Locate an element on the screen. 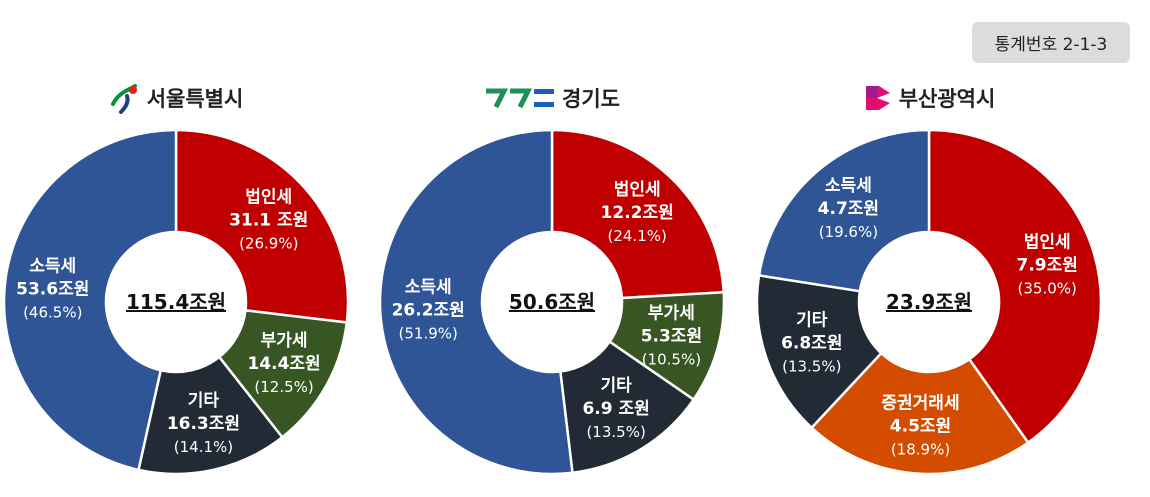 This screenshot has height=497, width=1150. stat-number-badge: 통계번호 2-1-3 is located at coordinates (1051, 42).